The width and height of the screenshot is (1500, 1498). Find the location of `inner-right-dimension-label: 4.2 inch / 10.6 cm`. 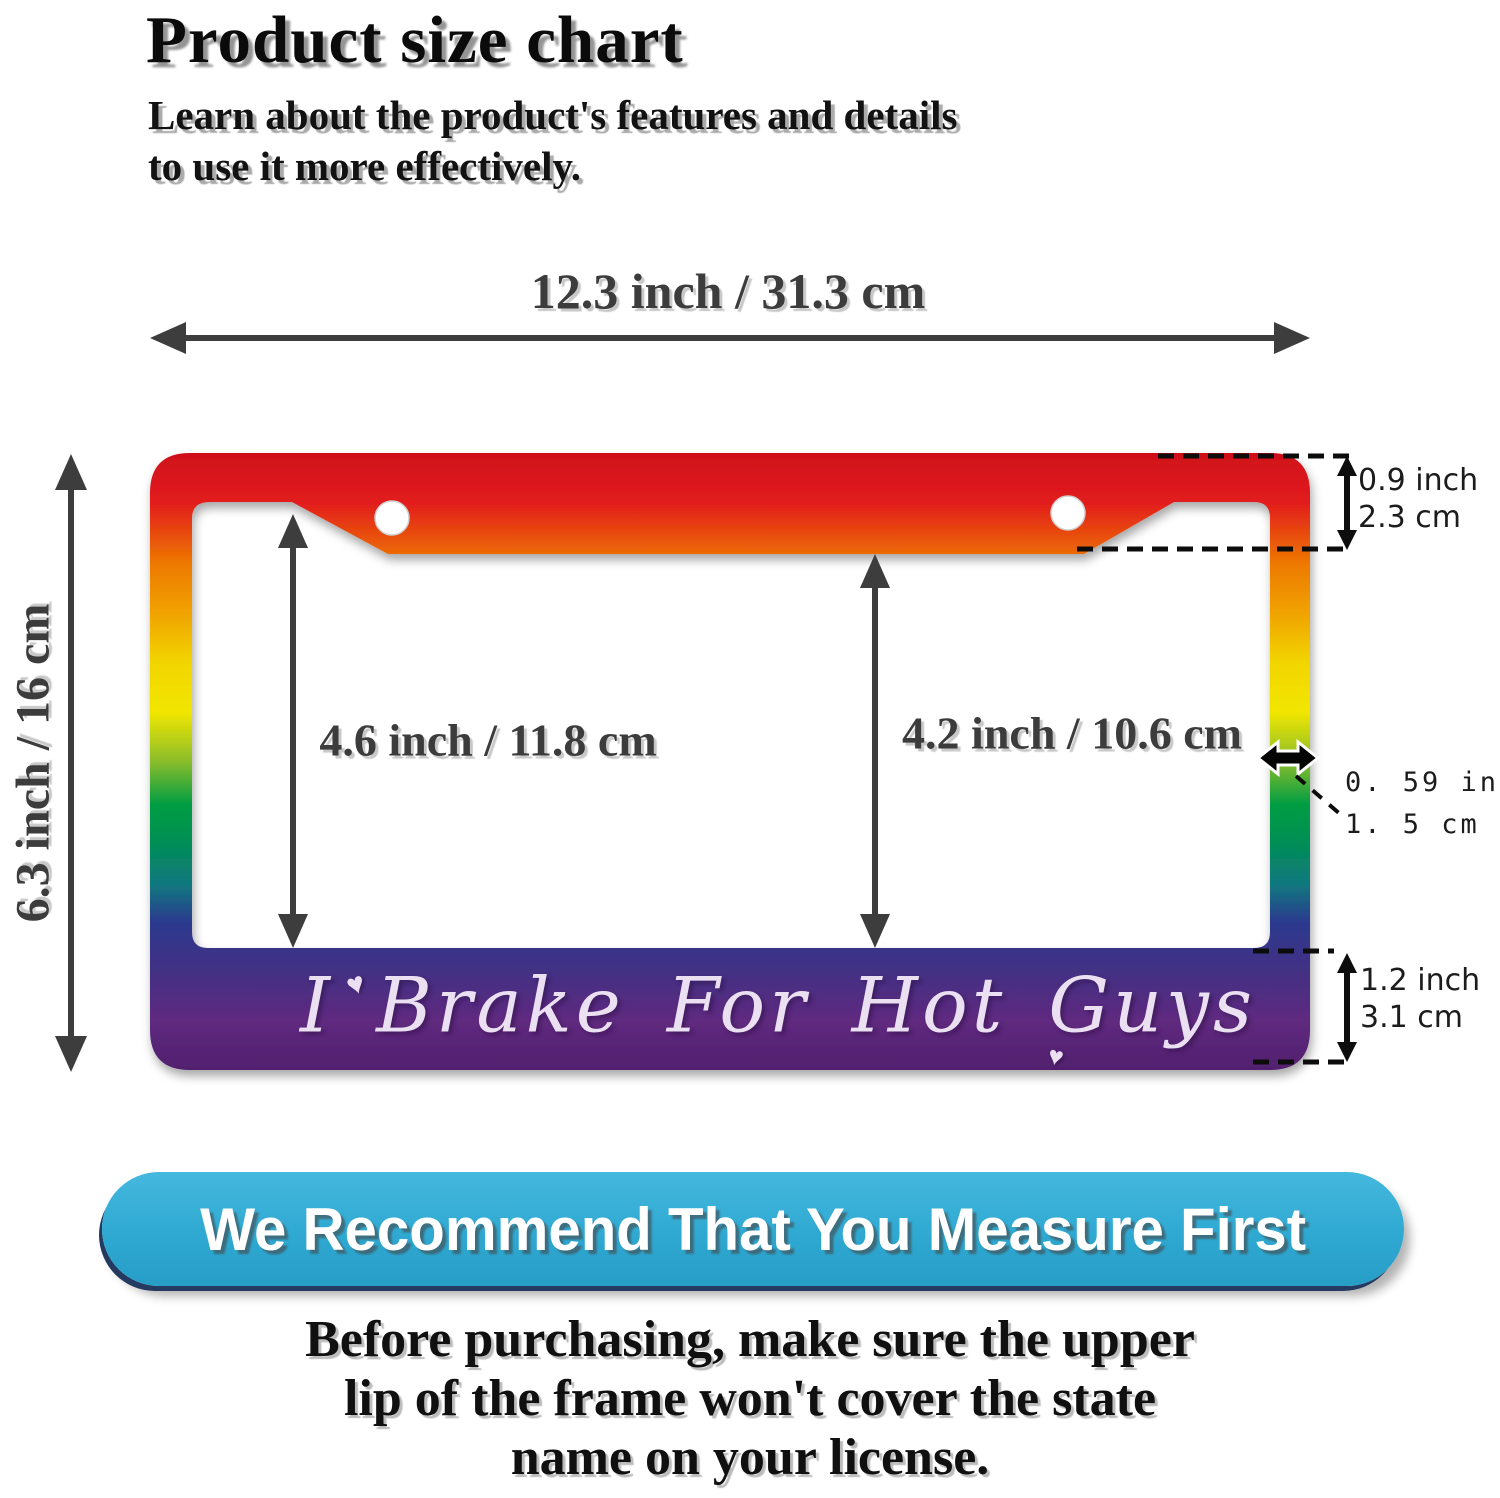

inner-right-dimension-label: 4.2 inch / 10.6 cm is located at coordinates (1072, 733).